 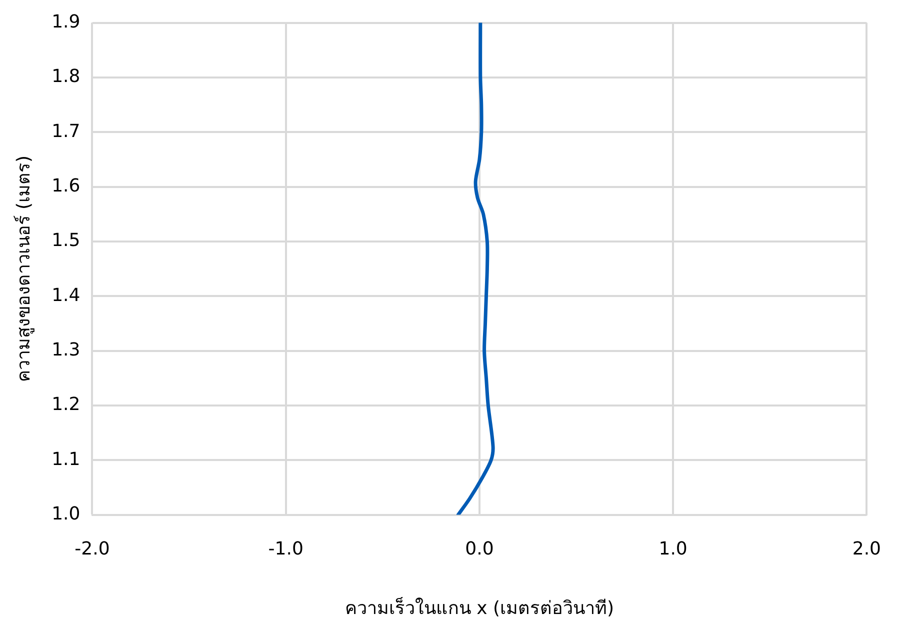 I want to click on x-tick-label: 1.0, so click(x=673, y=549).